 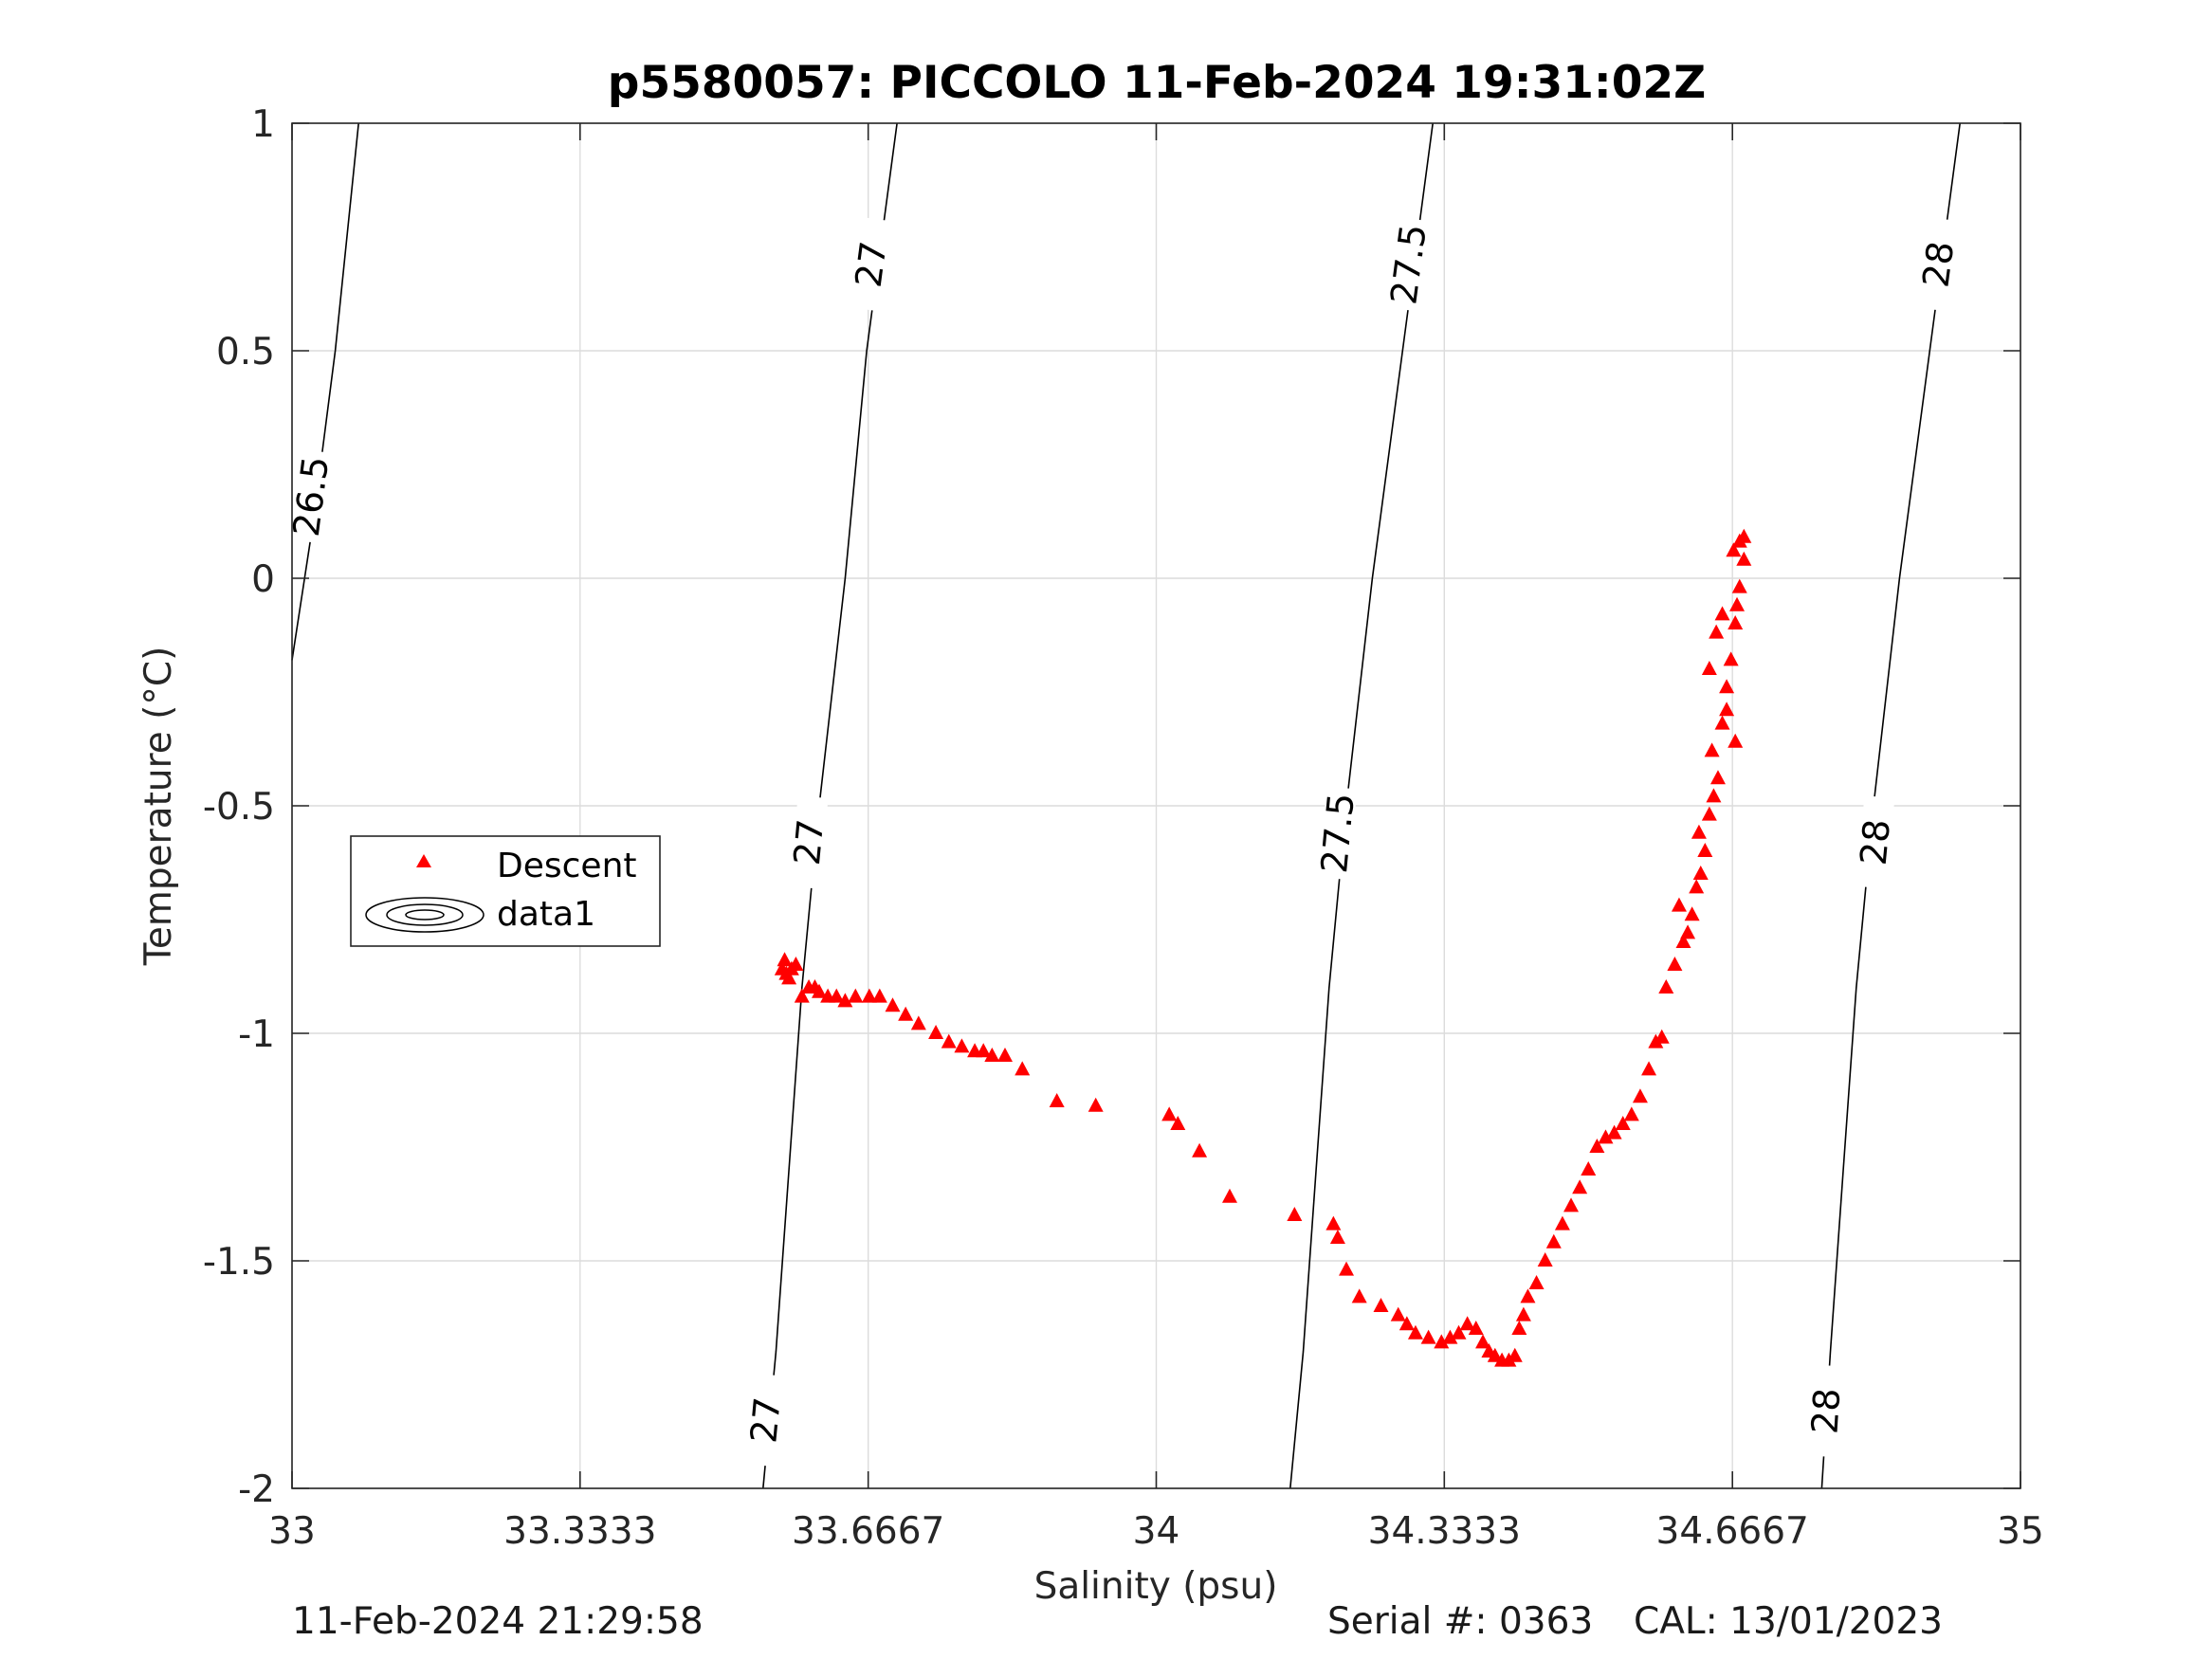 What do you see at coordinates (1732, 1531) in the screenshot?
I see `x-tick-label: 34.6667` at bounding box center [1732, 1531].